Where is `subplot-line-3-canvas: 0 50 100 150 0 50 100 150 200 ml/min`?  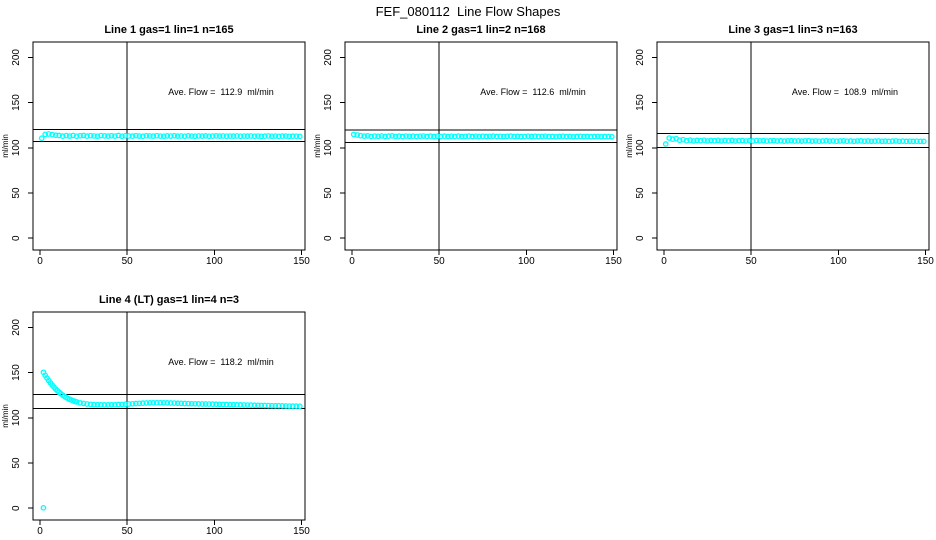 subplot-line-3-canvas: 0 50 100 150 0 50 100 150 200 ml/min is located at coordinates (779, 154).